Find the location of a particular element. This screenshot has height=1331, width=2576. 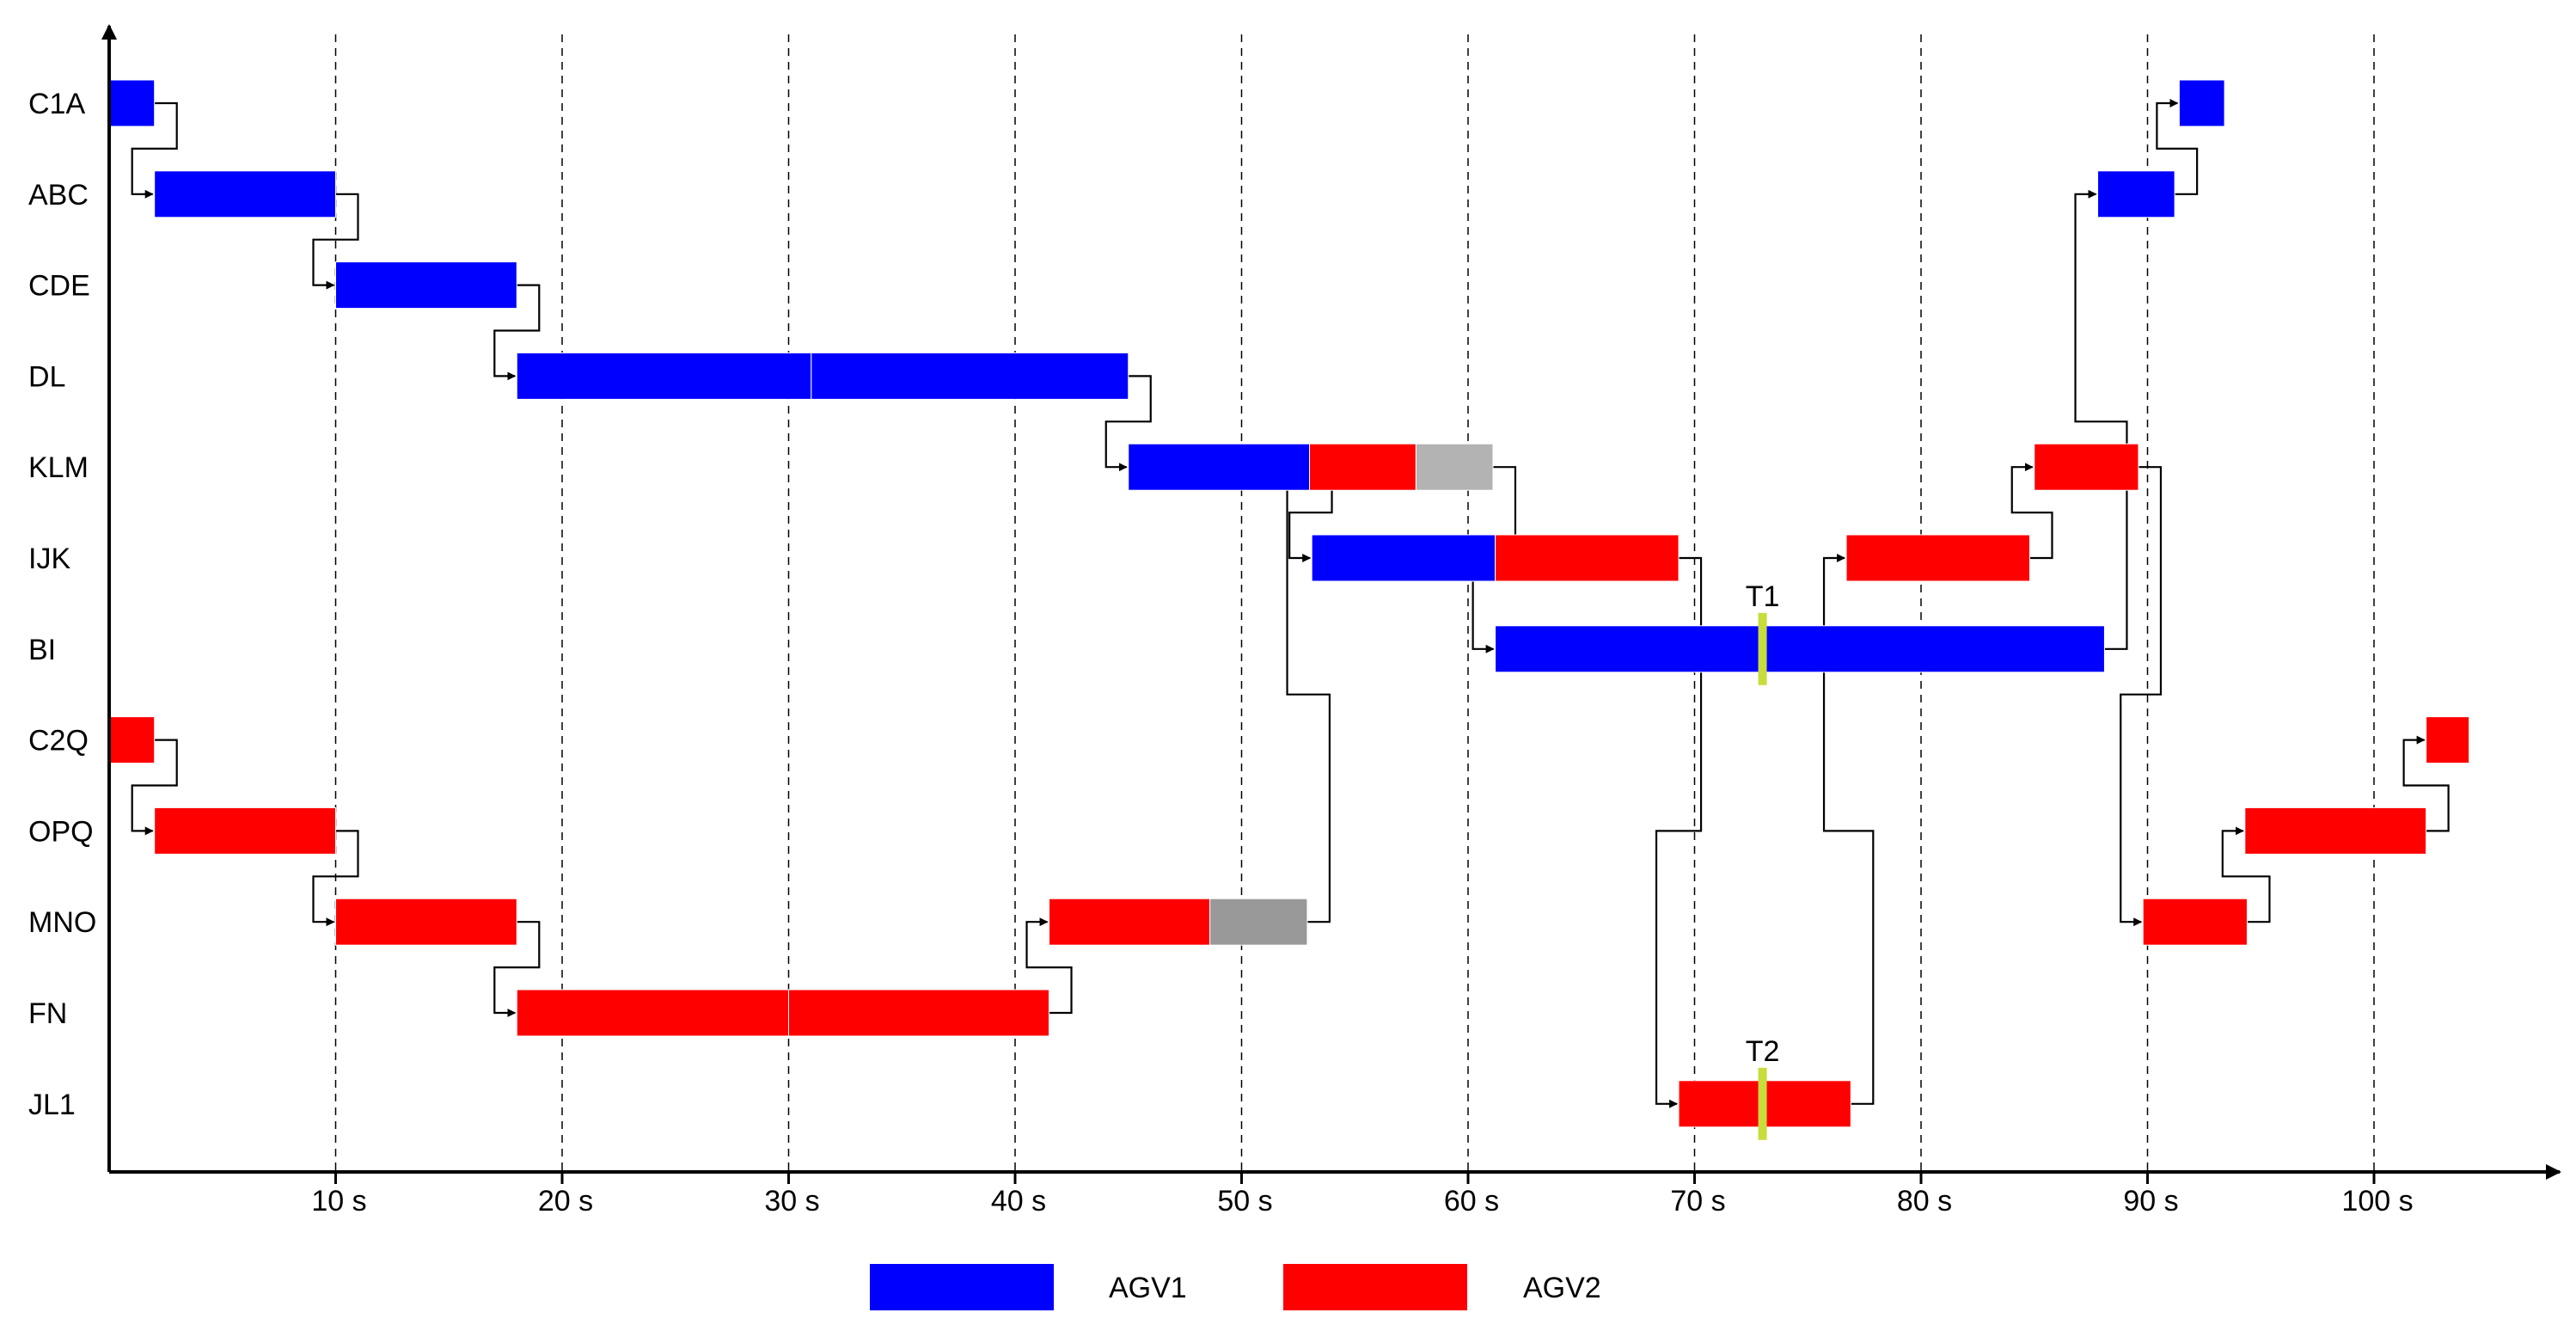

legend-swatch-agv1 is located at coordinates (962, 1287).